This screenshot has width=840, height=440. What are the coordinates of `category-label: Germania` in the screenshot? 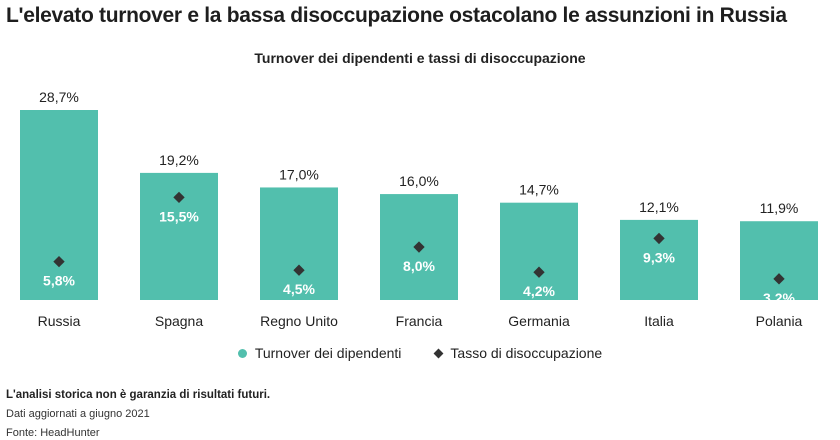 It's located at (539, 321).